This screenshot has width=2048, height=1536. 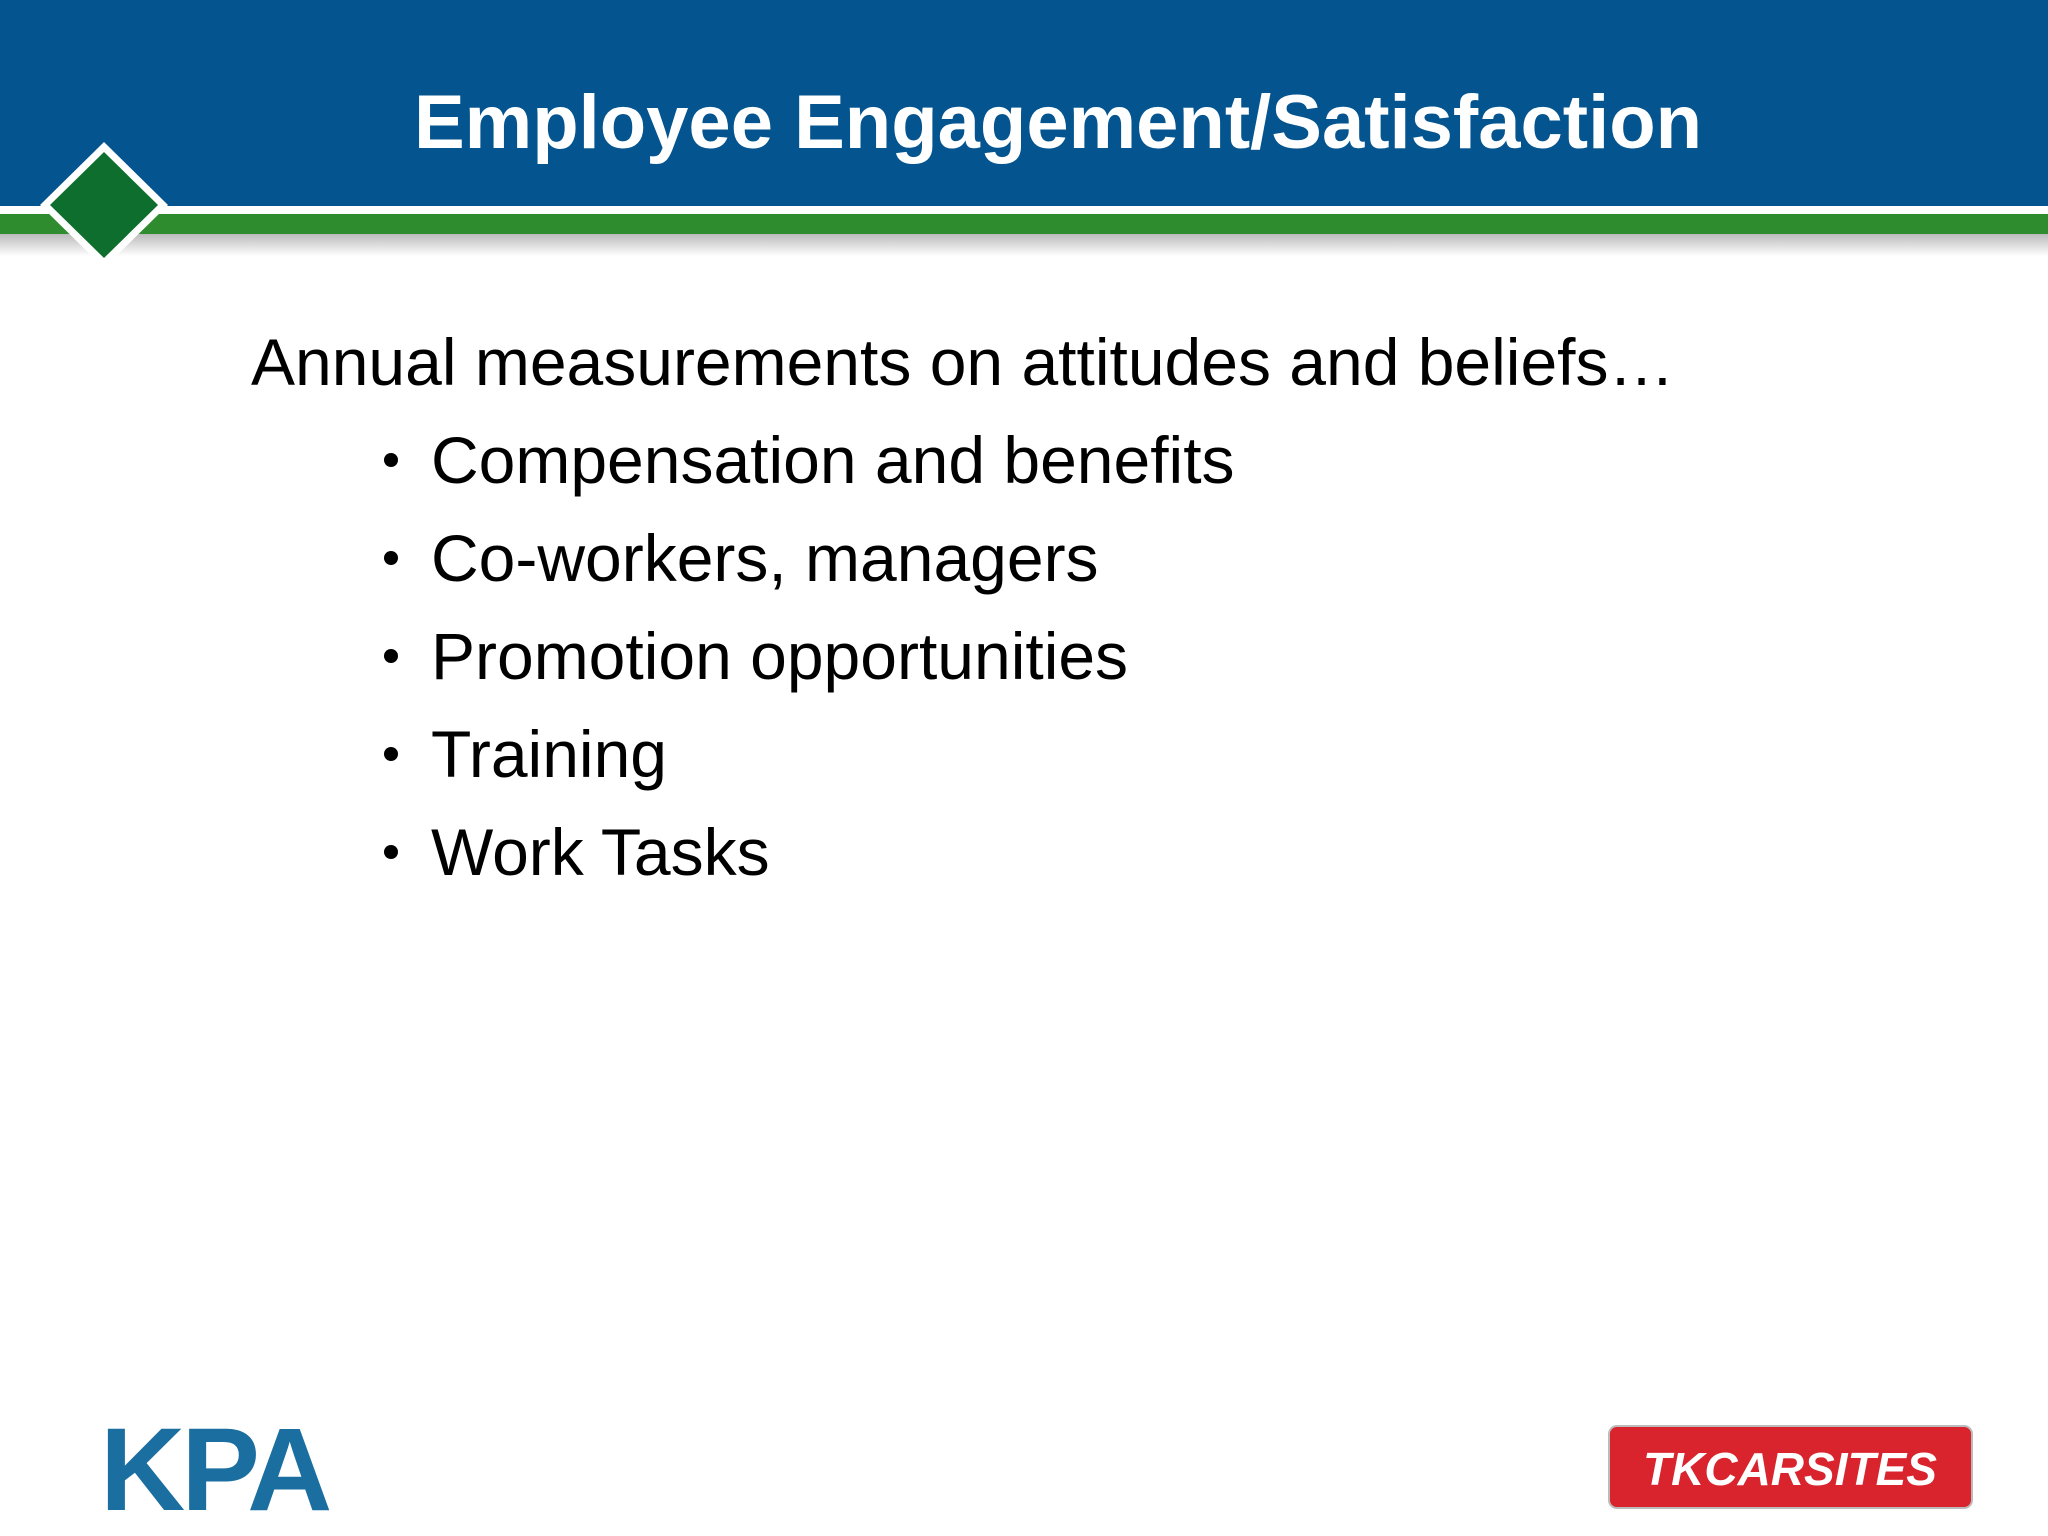 I want to click on bullet-text: Compensation and benefits, so click(x=833, y=460).